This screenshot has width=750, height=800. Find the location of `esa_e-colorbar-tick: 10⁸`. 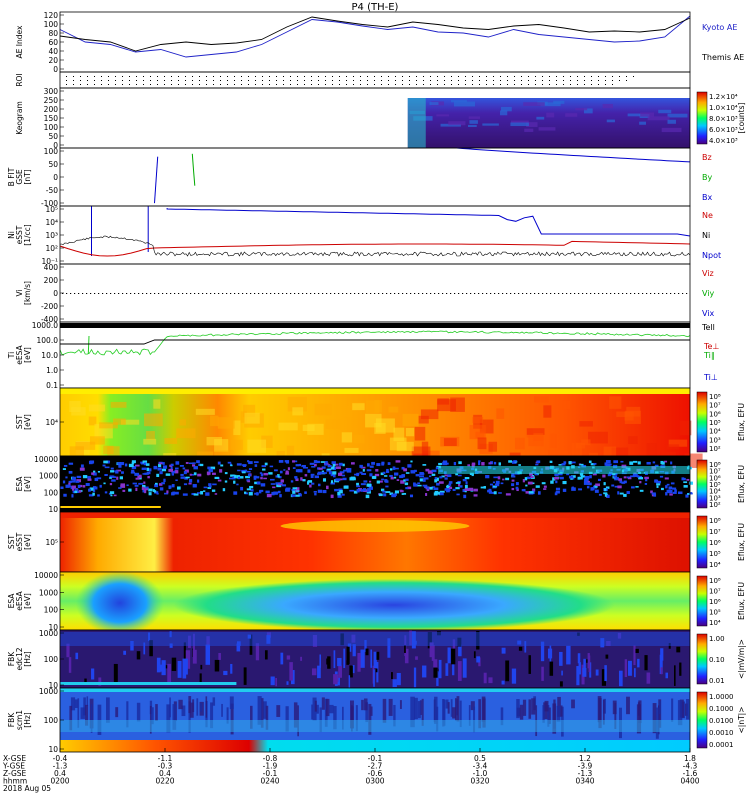

esa_e-colorbar-tick: 10⁸ is located at coordinates (715, 581).